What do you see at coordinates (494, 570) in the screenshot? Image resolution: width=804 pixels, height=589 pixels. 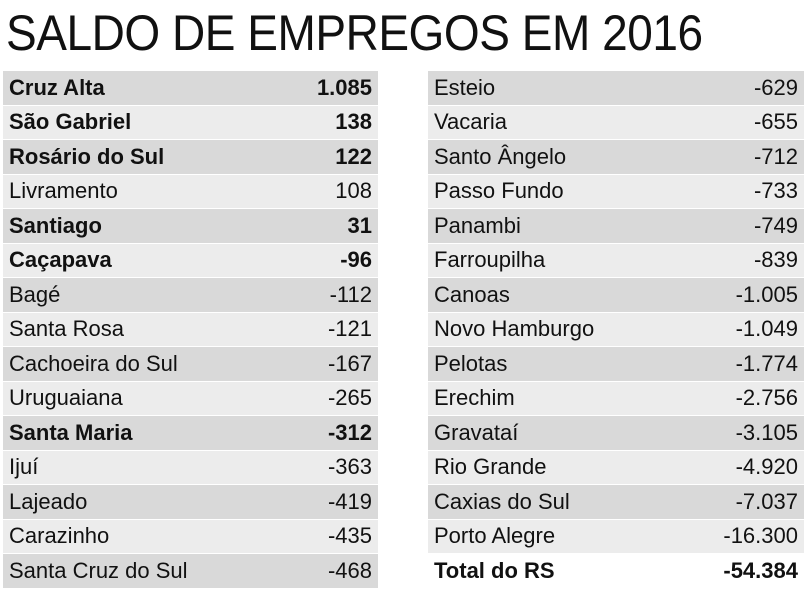 I see `city-name: Total do RS` at bounding box center [494, 570].